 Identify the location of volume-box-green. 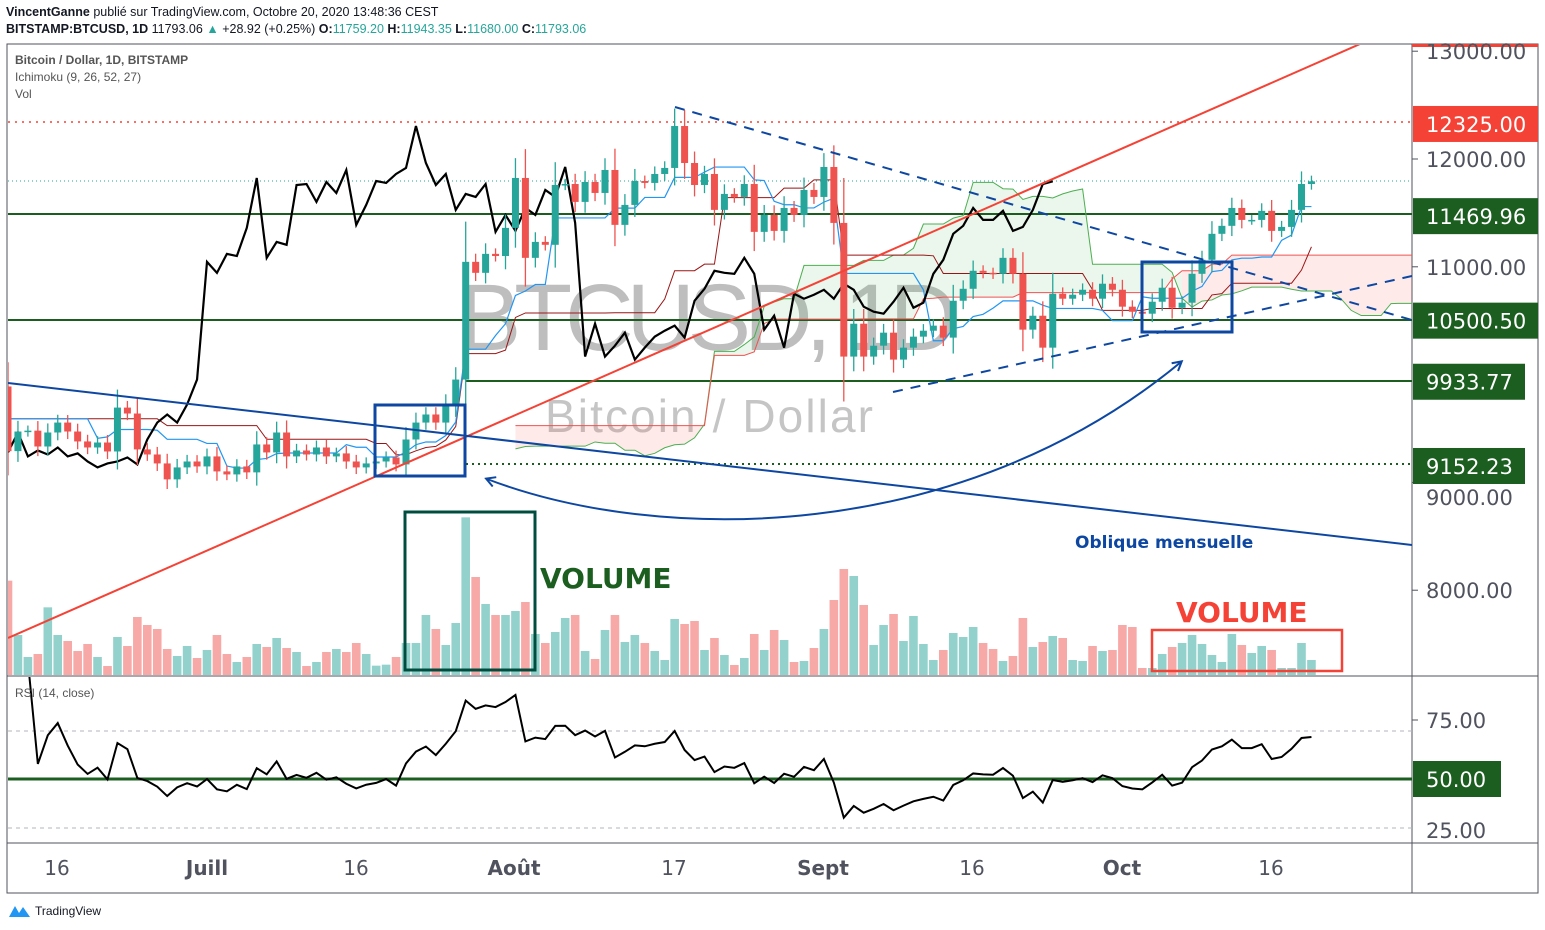
(470, 591).